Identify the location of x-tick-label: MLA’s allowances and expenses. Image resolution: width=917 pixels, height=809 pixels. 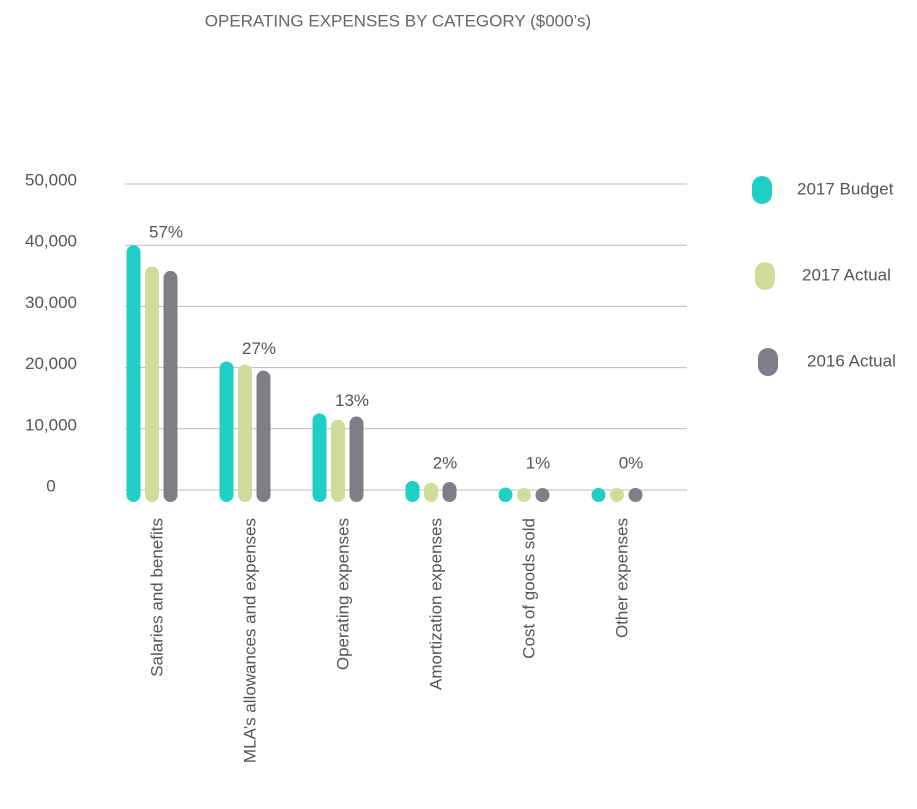
(249, 640).